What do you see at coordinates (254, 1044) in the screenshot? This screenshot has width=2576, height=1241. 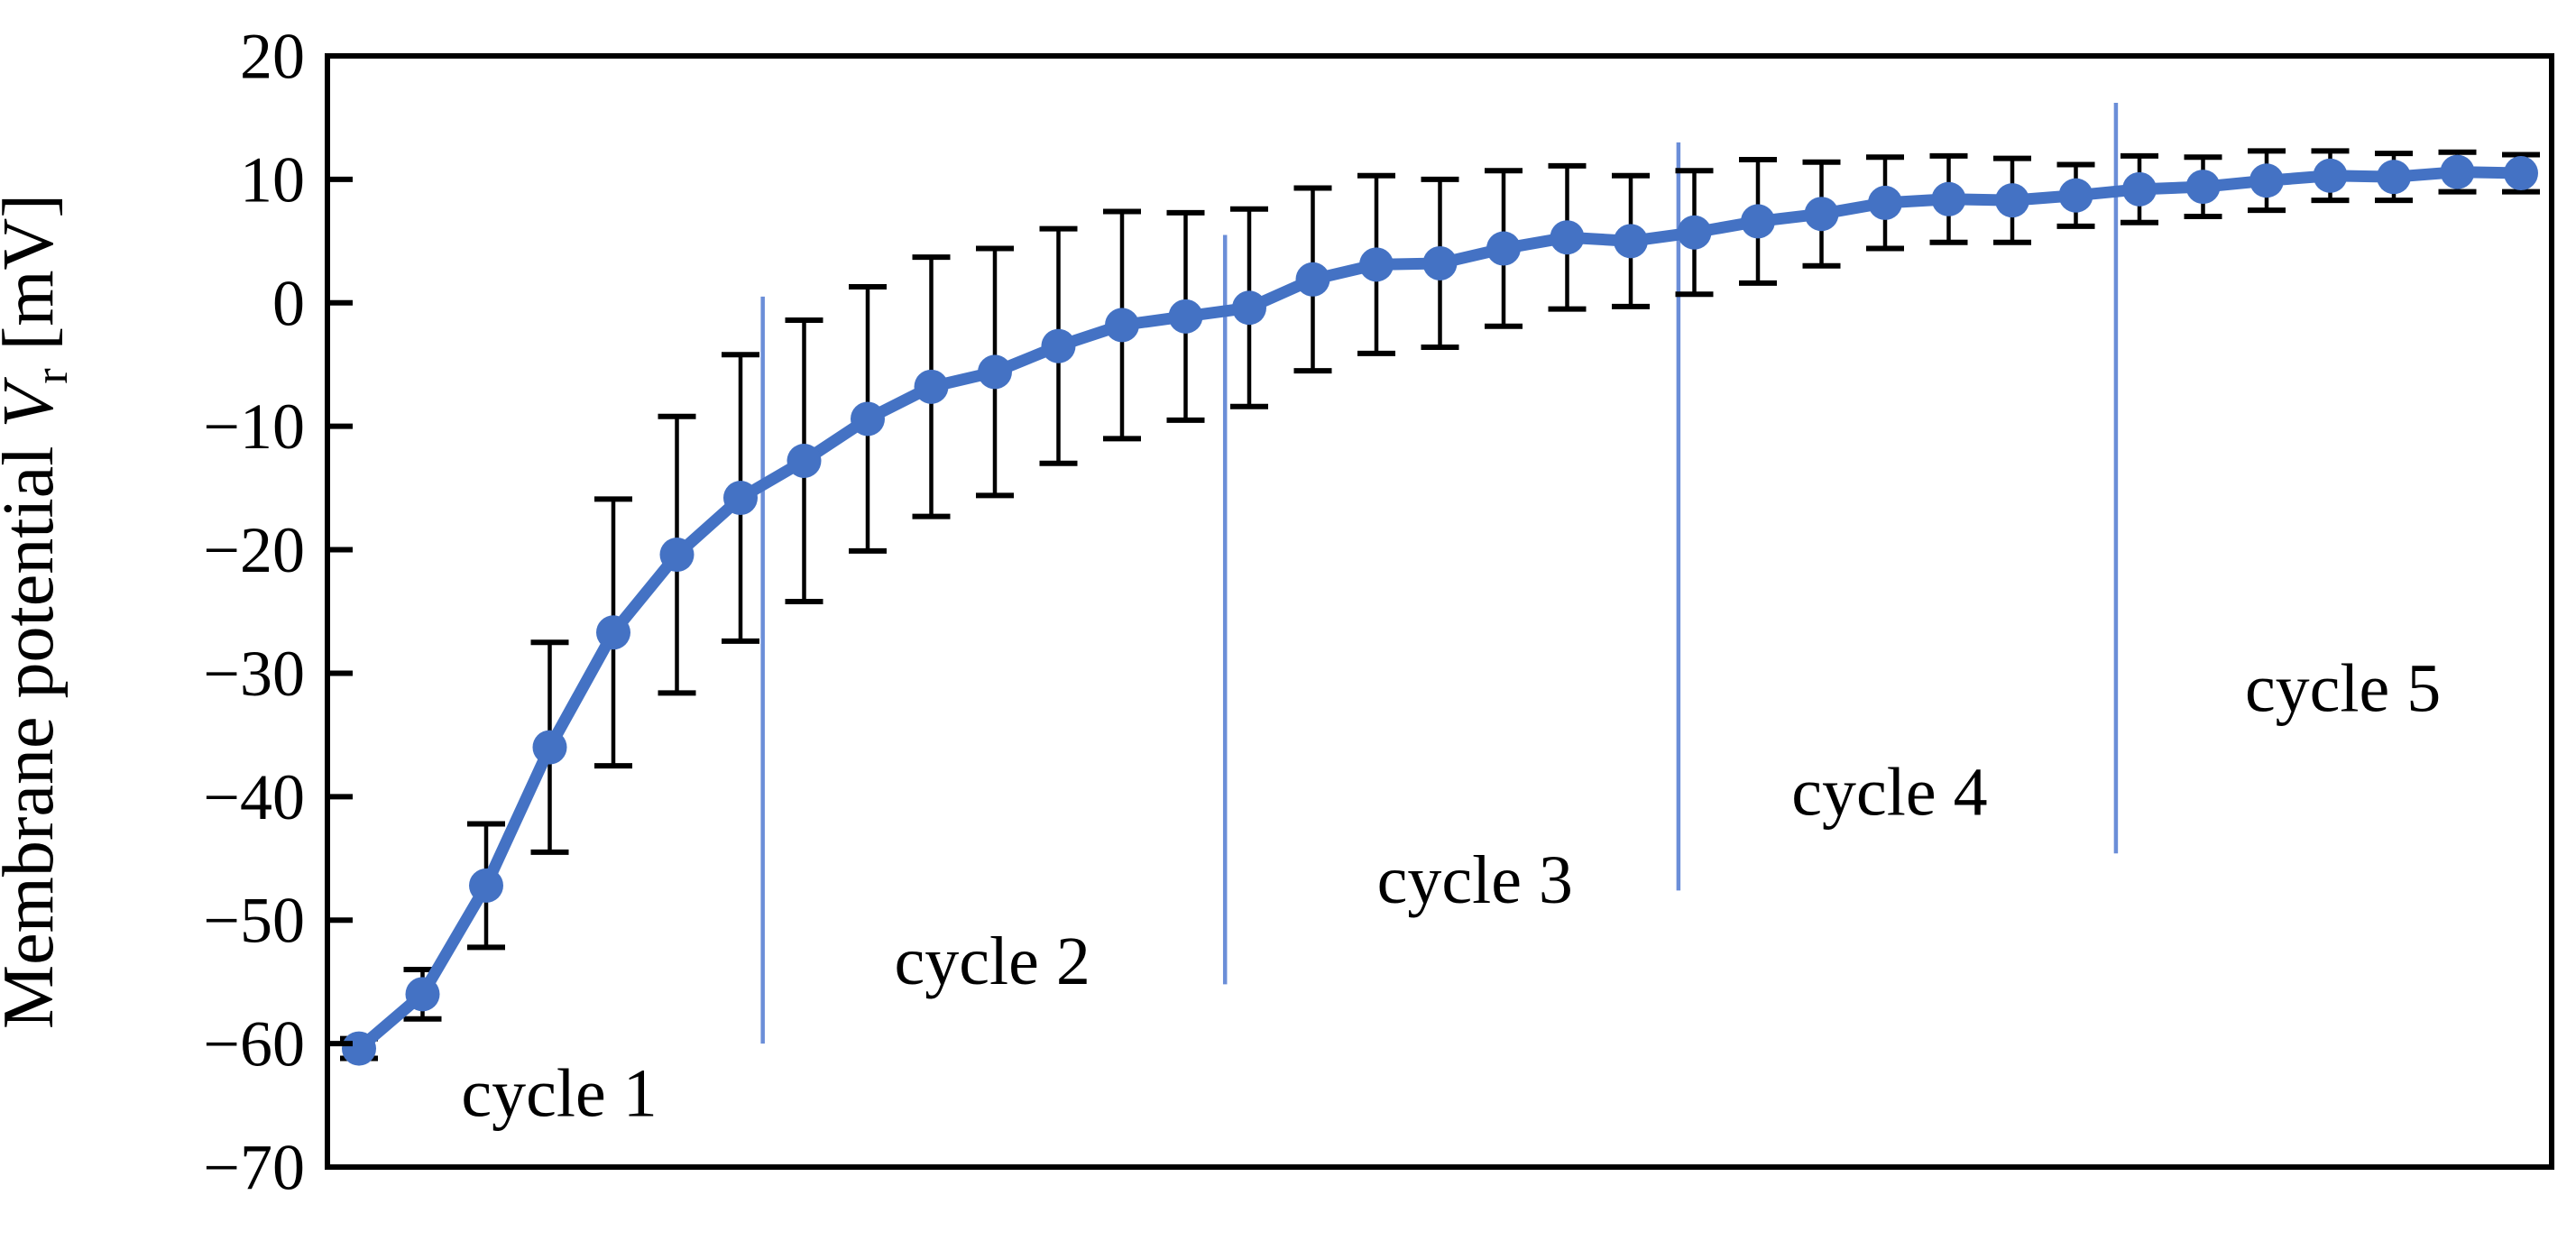 I see `y-axis-tick-label: −60` at bounding box center [254, 1044].